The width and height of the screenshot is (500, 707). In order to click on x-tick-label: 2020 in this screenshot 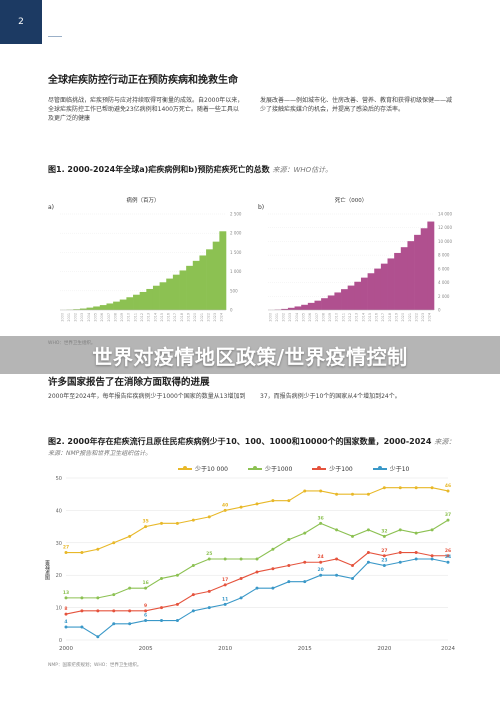, I will do `click(403, 317)`.